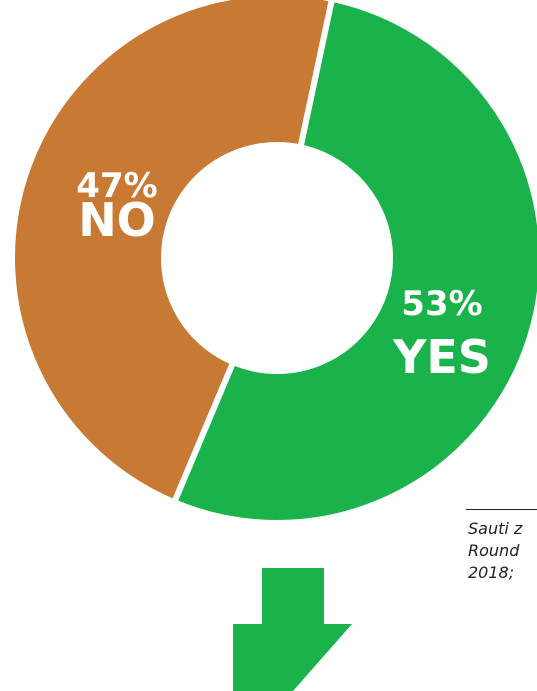 The width and height of the screenshot is (537, 691). What do you see at coordinates (491, 572) in the screenshot?
I see `source-line: 2018;` at bounding box center [491, 572].